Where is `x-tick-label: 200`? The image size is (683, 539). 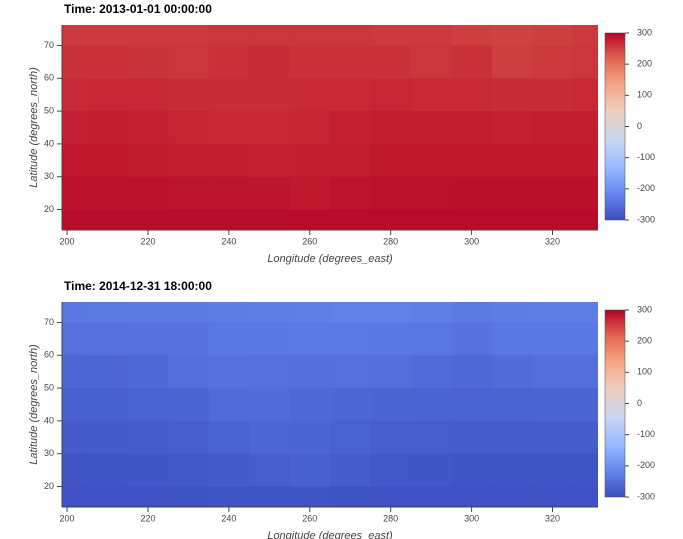 x-tick-label: 200 is located at coordinates (67, 518).